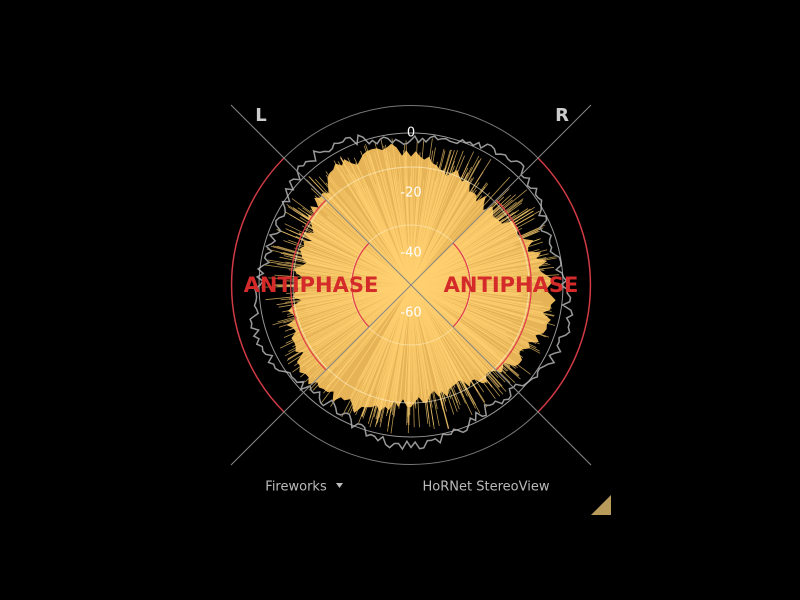 This screenshot has width=800, height=600. What do you see at coordinates (296, 487) in the screenshot?
I see `mode-label: Fireworks` at bounding box center [296, 487].